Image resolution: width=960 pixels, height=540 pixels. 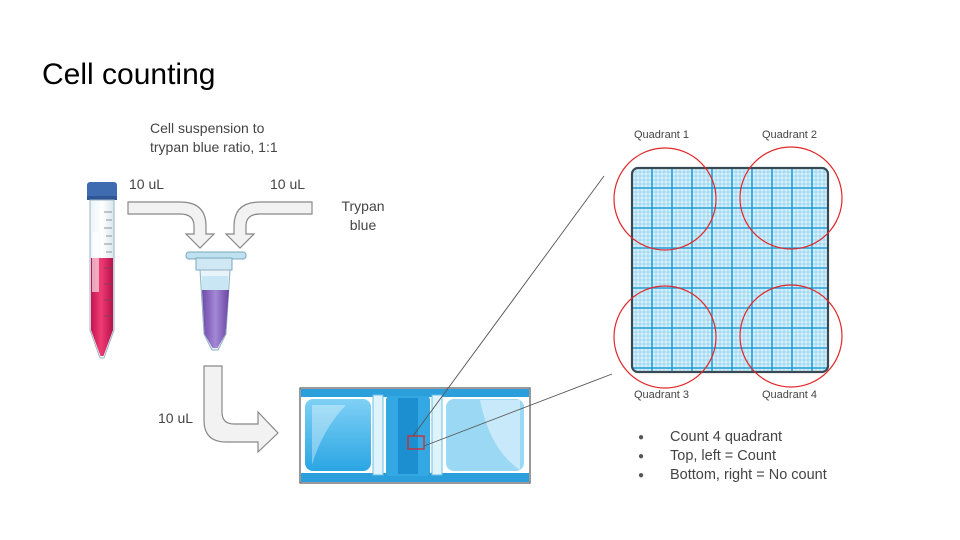 What do you see at coordinates (791, 336) in the screenshot?
I see `quadrant-4-circle` at bounding box center [791, 336].